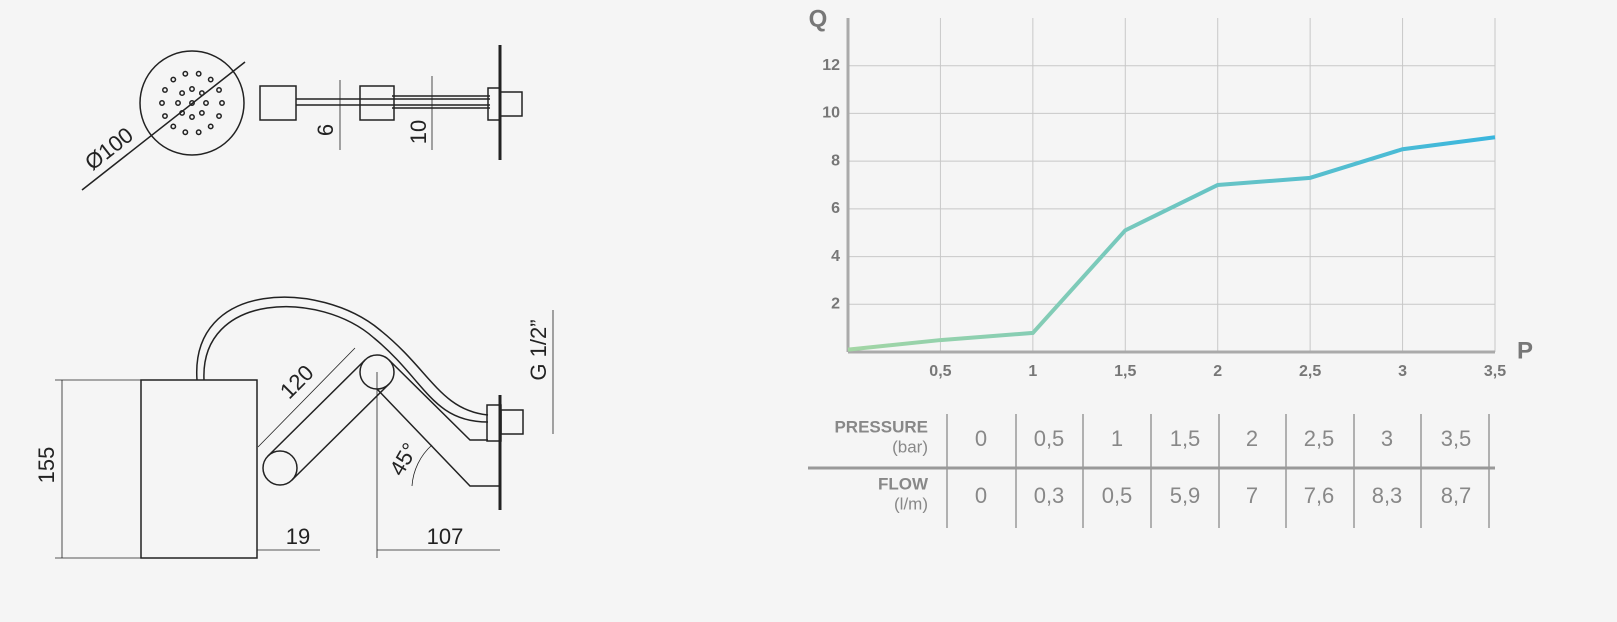 This screenshot has width=1617, height=622. I want to click on y-tick-label: 10, so click(831, 113).